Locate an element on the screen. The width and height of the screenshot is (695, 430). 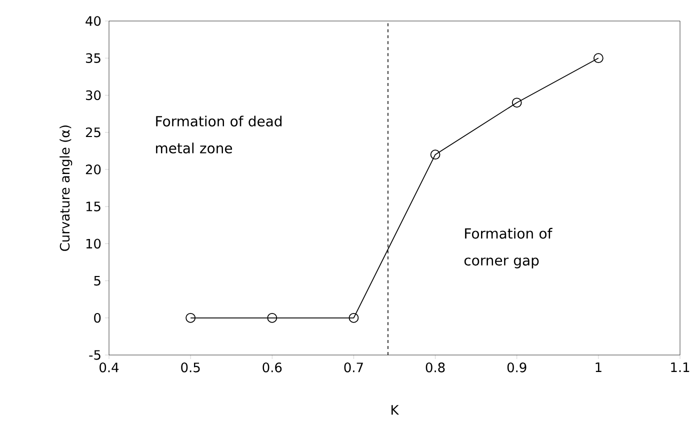
y-tick-label: 10 is located at coordinates (93, 243).